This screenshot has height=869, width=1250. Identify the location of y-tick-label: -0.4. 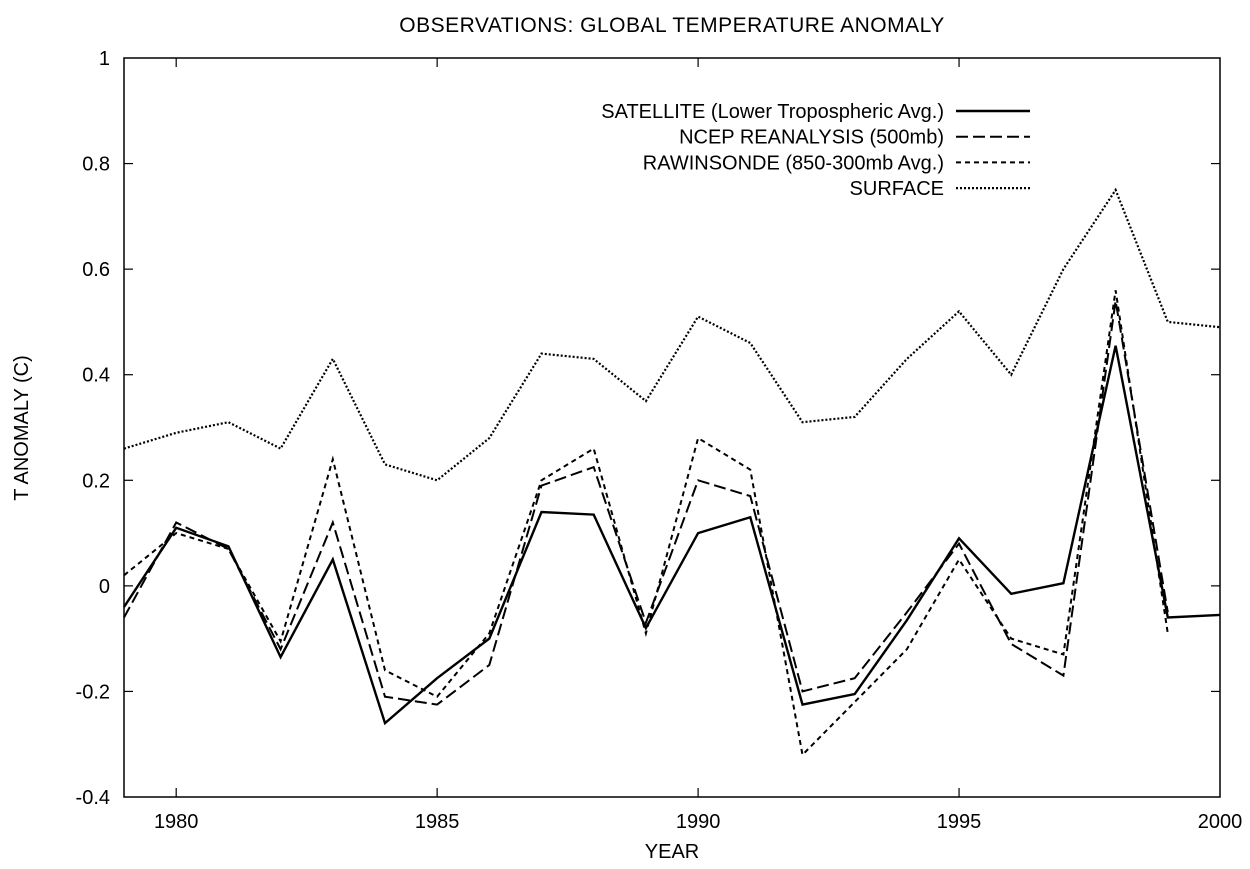
(93, 798).